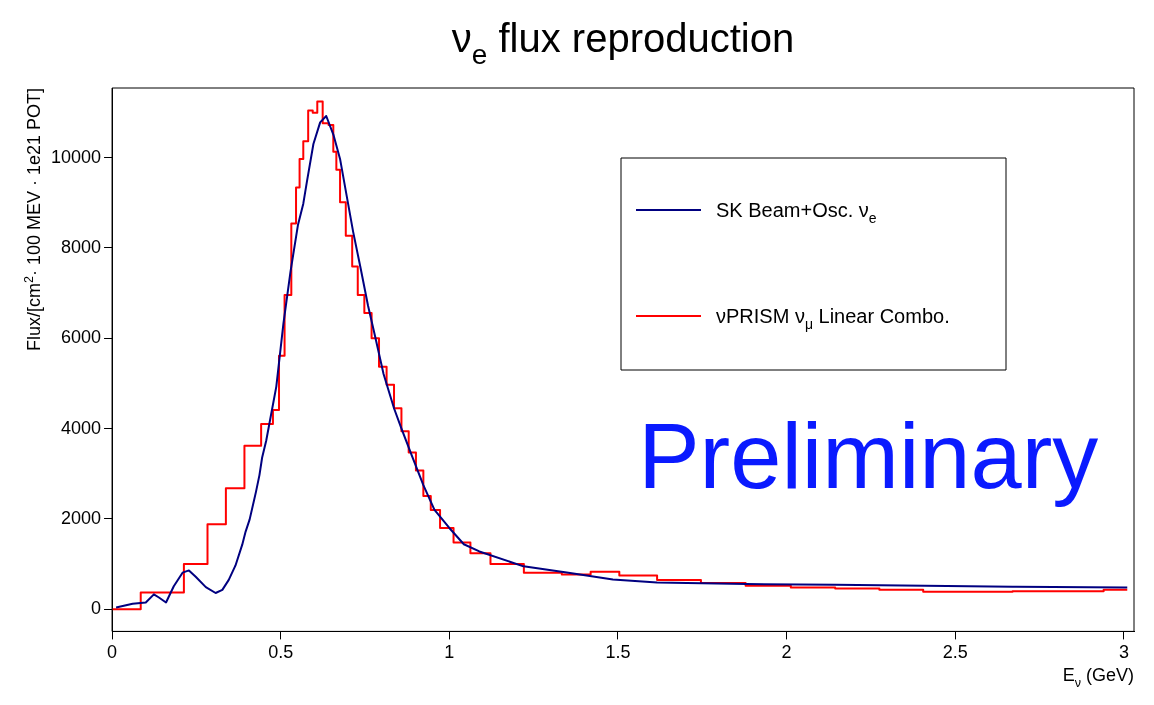 The width and height of the screenshot is (1154, 705). Describe the element at coordinates (32, 220) in the screenshot. I see `y-axis-title: Flux/[cm2· 100 MEV · 1e21 POT]` at that location.